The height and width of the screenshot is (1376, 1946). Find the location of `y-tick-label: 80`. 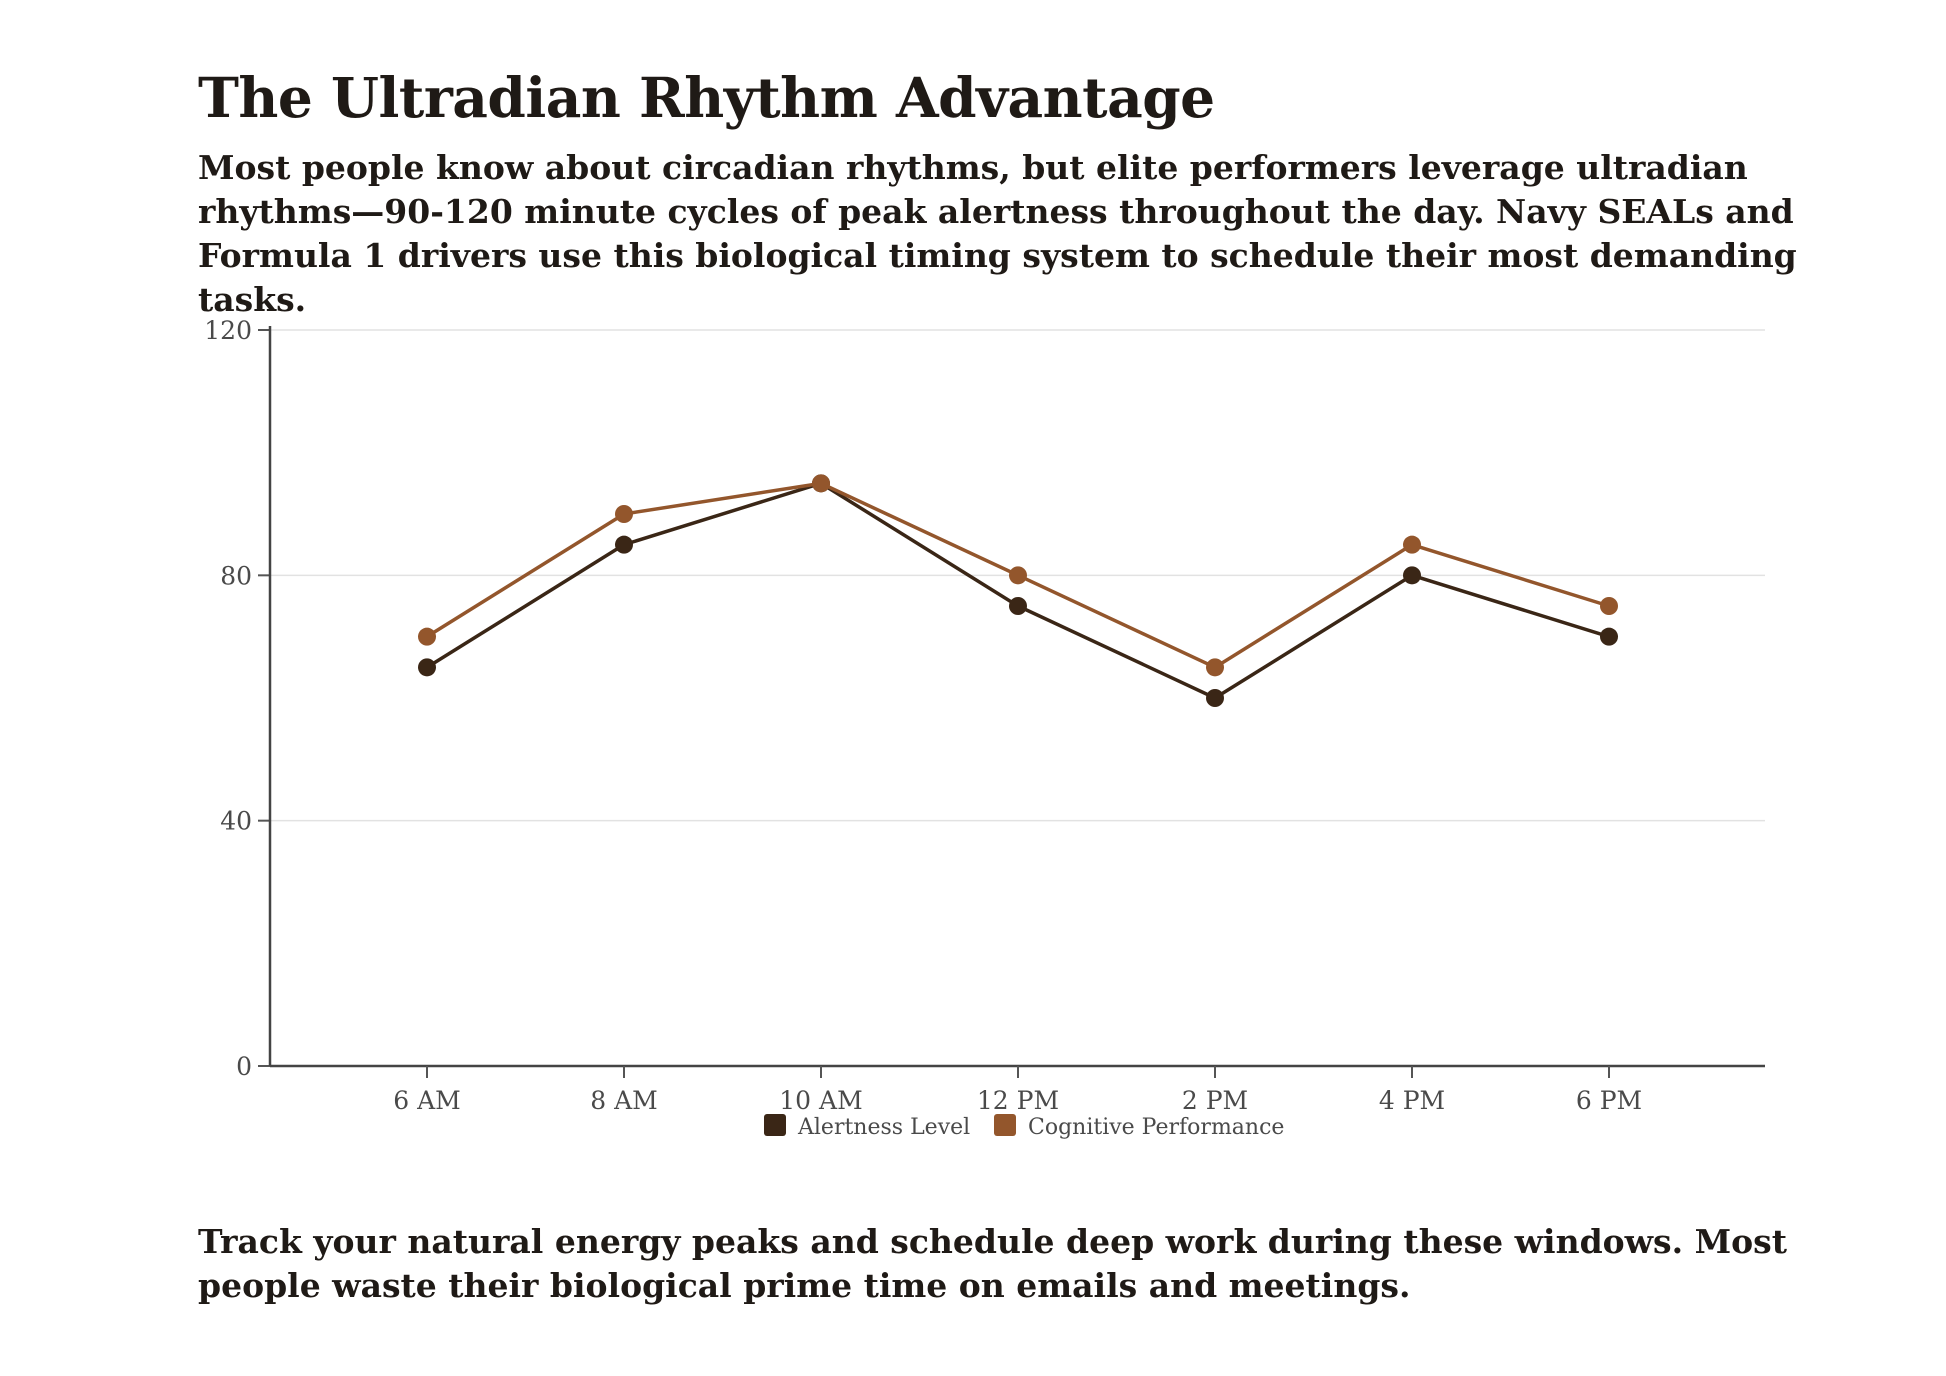

y-tick-label: 80 is located at coordinates (236, 575).